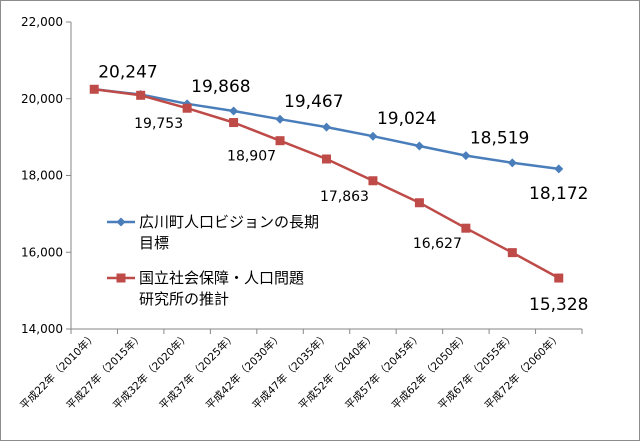 Image resolution: width=640 pixels, height=441 pixels. What do you see at coordinates (383, 371) in the screenshot?
I see `x-tick-label: 平成57年（2045年）` at bounding box center [383, 371].